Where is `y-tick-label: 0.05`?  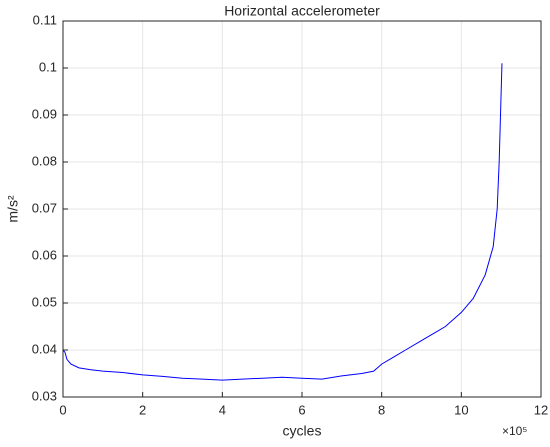
y-tick-label: 0.05 is located at coordinates (44, 301).